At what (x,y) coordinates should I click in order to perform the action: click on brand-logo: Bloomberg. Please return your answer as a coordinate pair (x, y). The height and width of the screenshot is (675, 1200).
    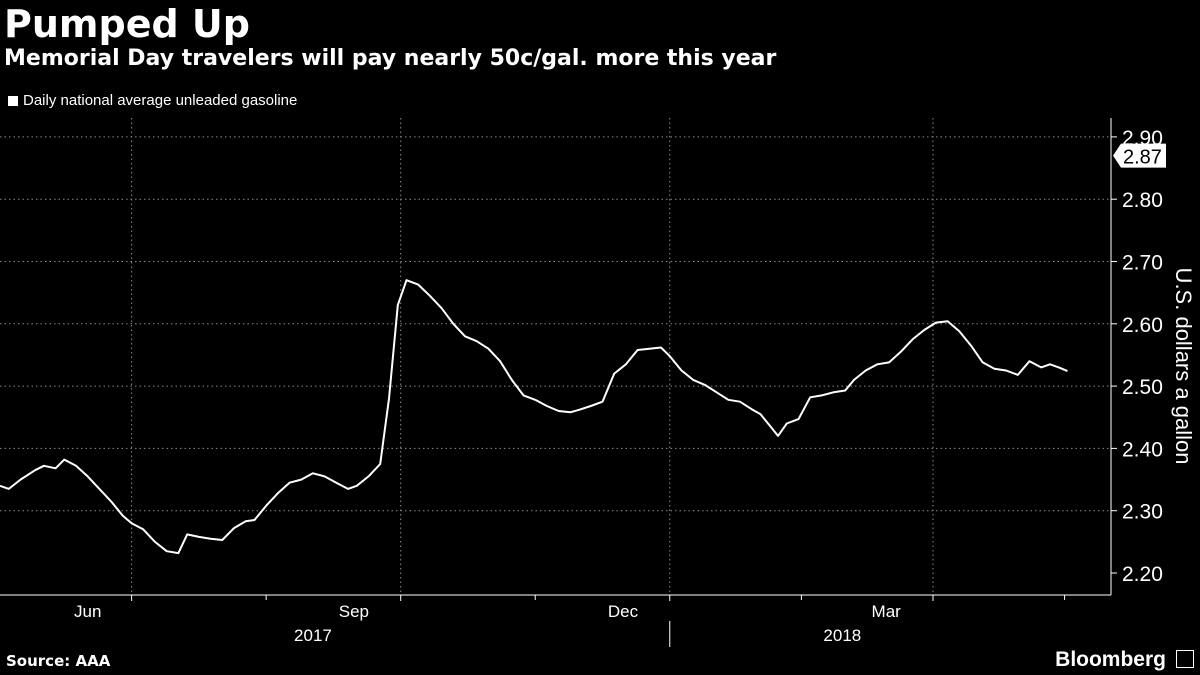
    Looking at the image, I should click on (1110, 659).